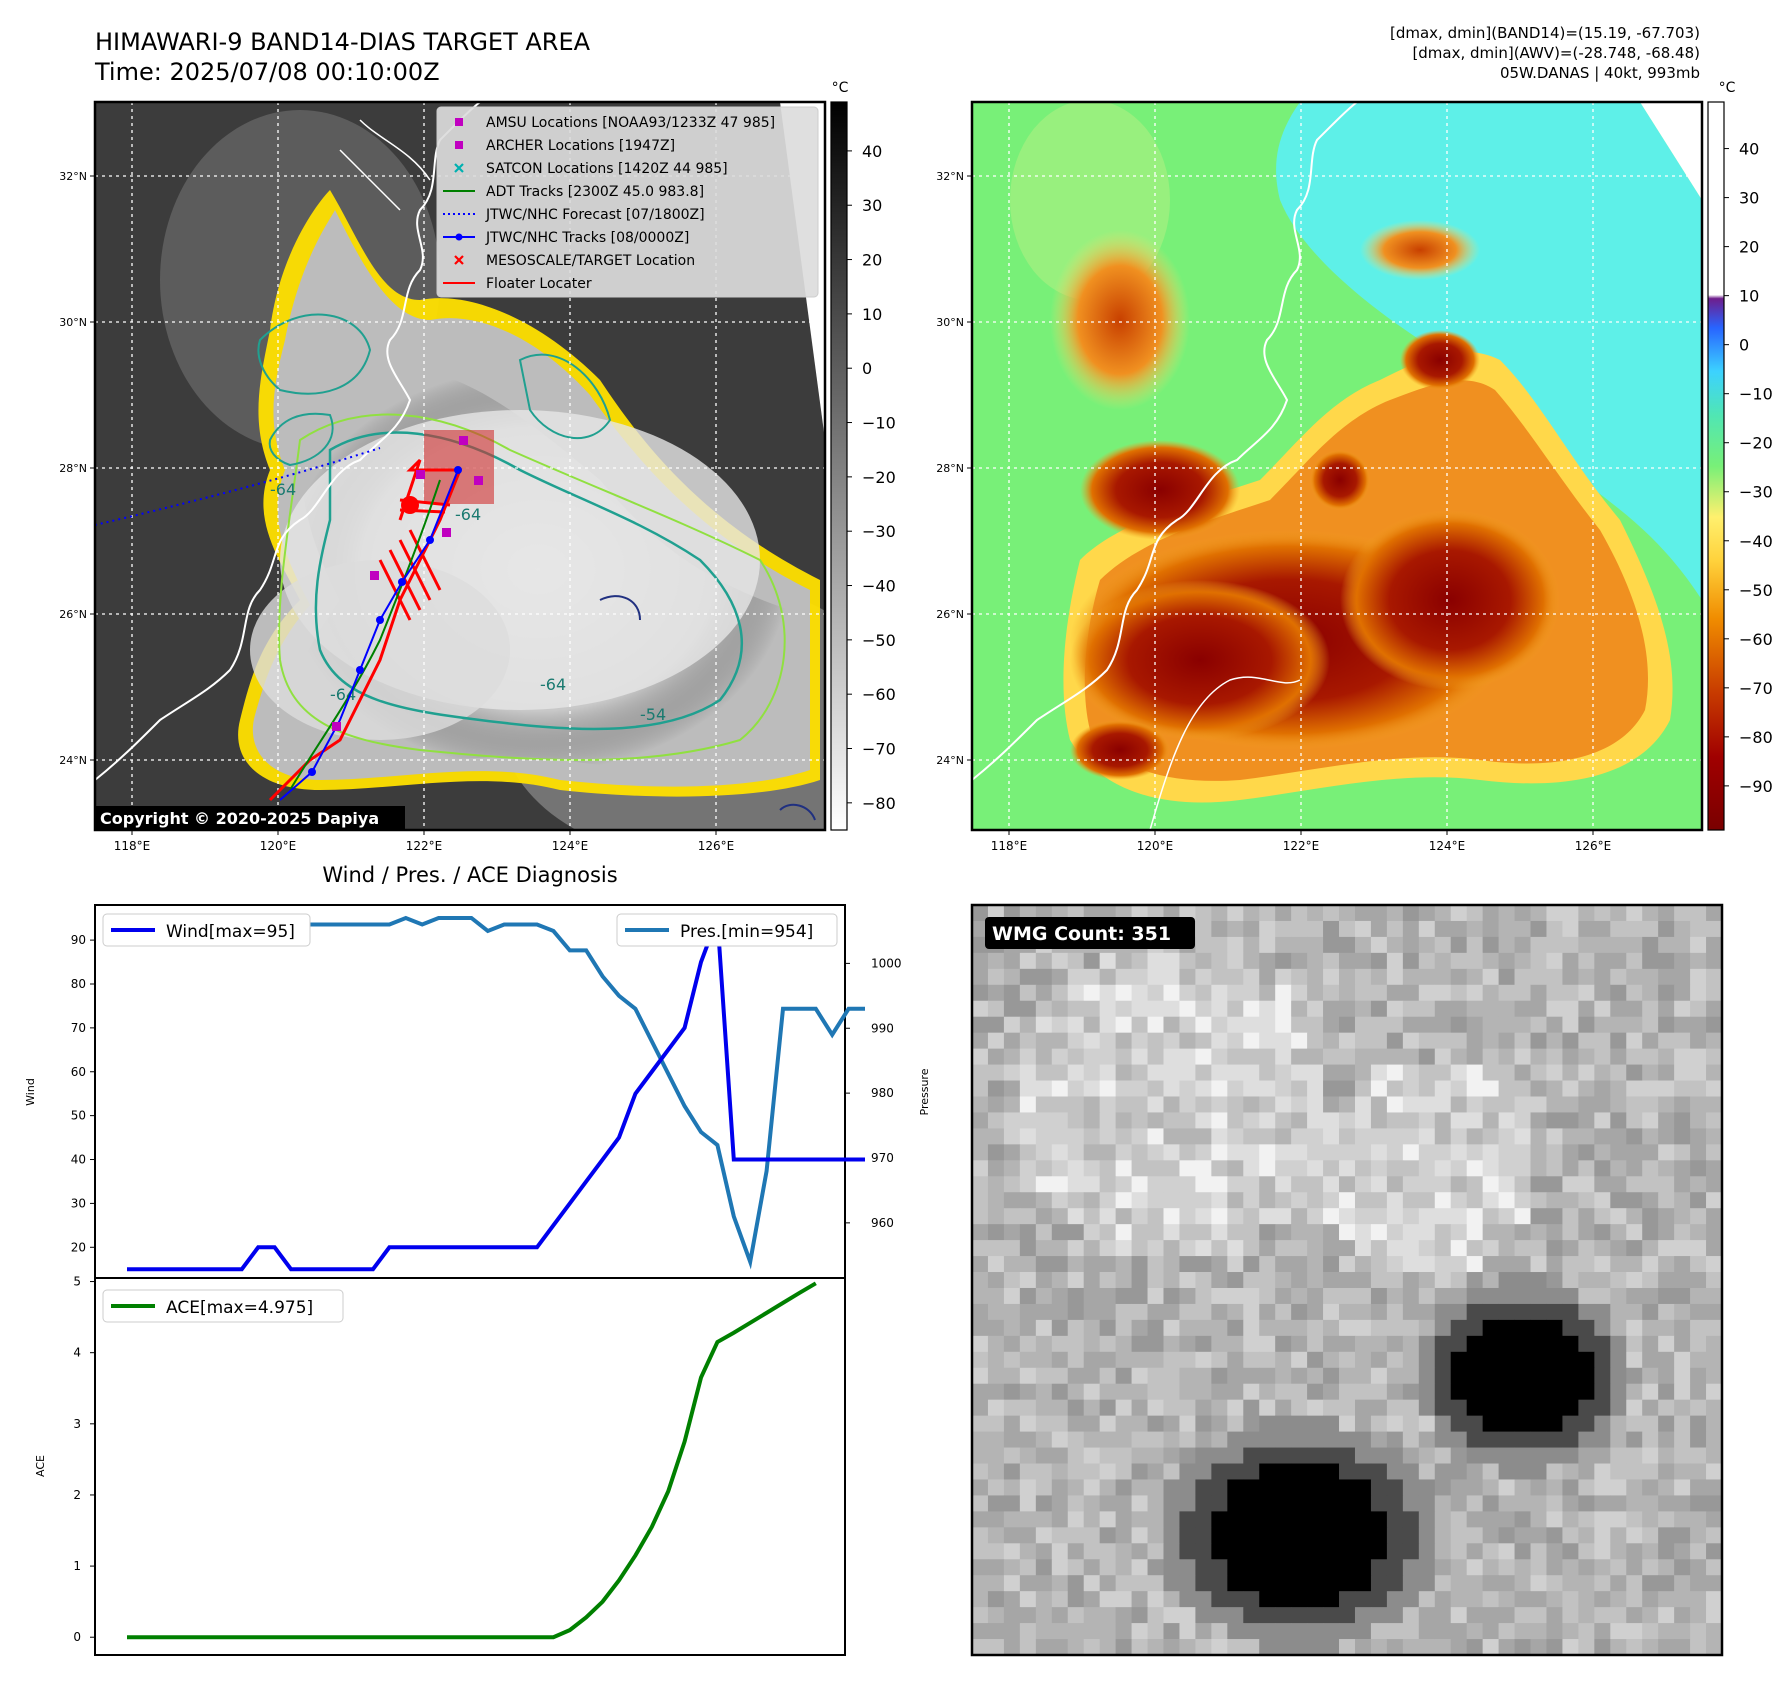 The image size is (1788, 1690). What do you see at coordinates (867, 368) in the screenshot?
I see `colorbar-tick-label: 0` at bounding box center [867, 368].